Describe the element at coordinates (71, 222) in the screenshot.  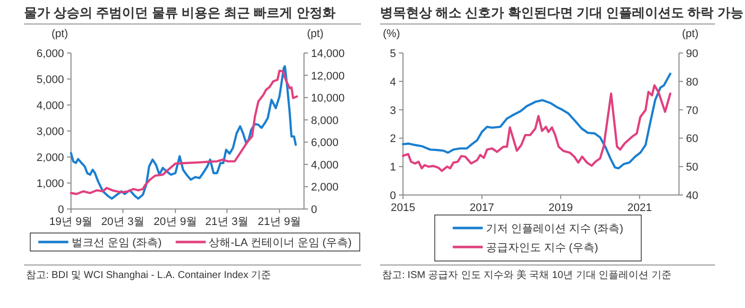
I see `x-tick-label: 19년 9월` at that location.